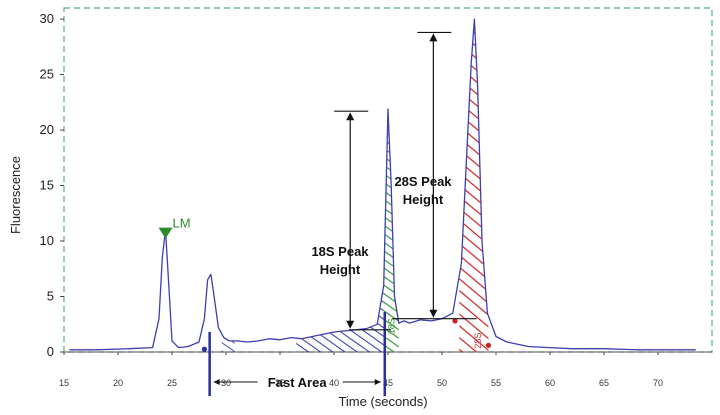 Image resolution: width=720 pixels, height=415 pixels. What do you see at coordinates (298, 382) in the screenshot?
I see `fast-area-label: Fast Area` at bounding box center [298, 382].